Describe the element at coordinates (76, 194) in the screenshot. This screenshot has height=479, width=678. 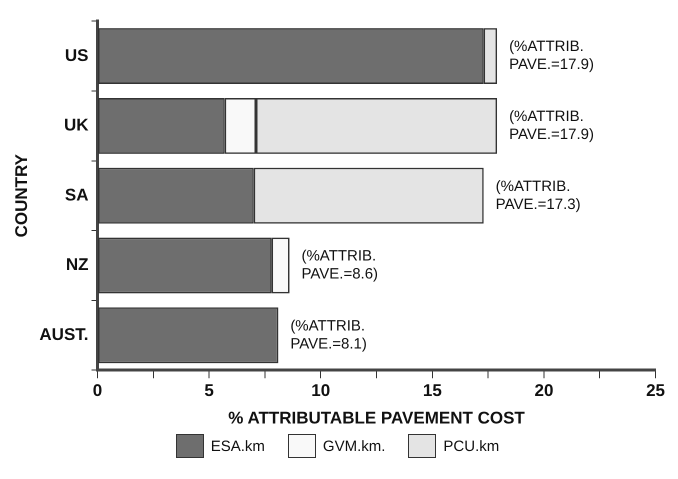
I see `y-tick-label: SA` at that location.